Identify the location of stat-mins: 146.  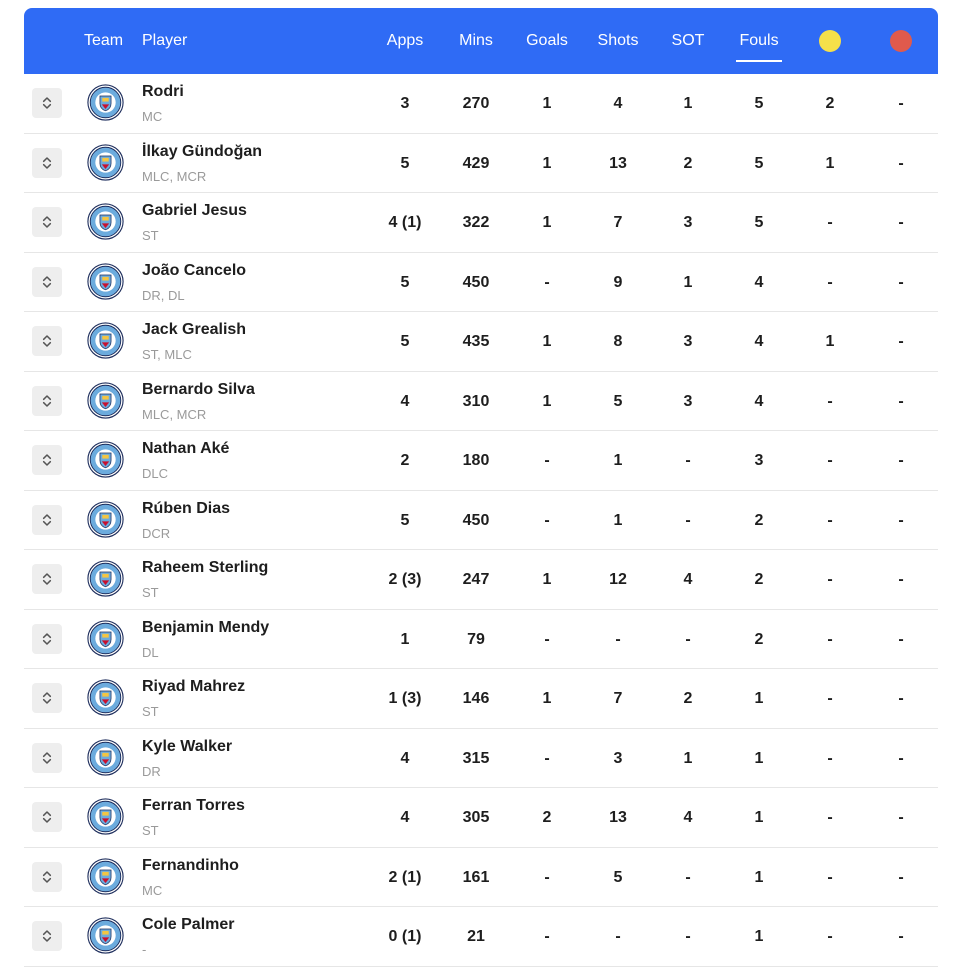
(476, 698).